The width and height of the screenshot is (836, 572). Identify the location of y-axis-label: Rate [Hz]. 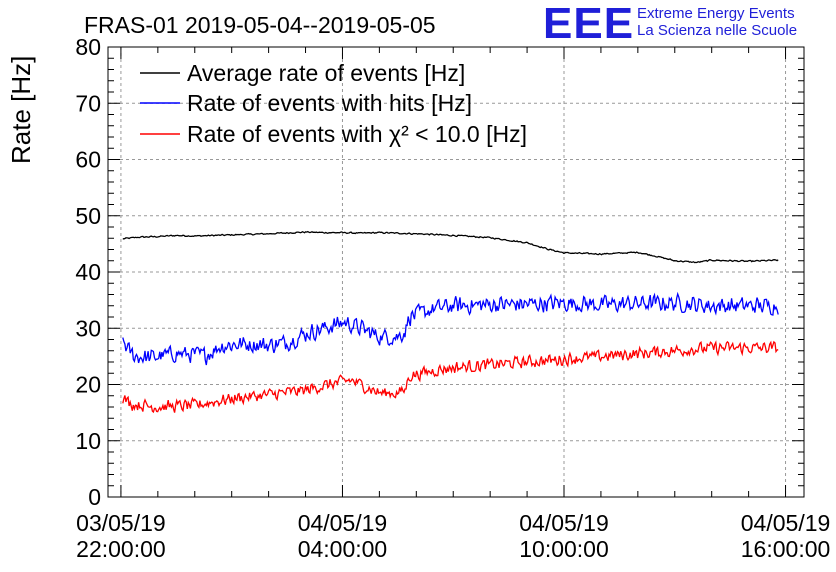
(21, 110).